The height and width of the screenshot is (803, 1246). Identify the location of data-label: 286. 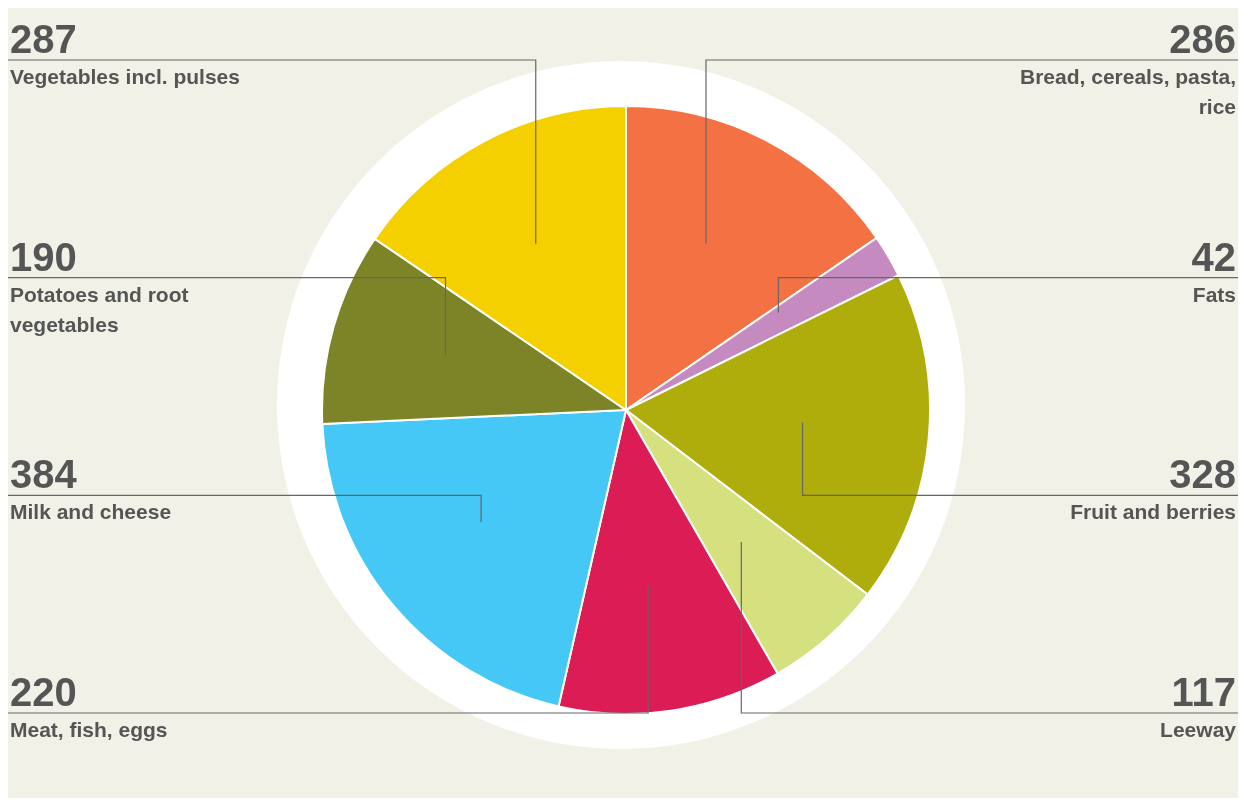
(1202, 39).